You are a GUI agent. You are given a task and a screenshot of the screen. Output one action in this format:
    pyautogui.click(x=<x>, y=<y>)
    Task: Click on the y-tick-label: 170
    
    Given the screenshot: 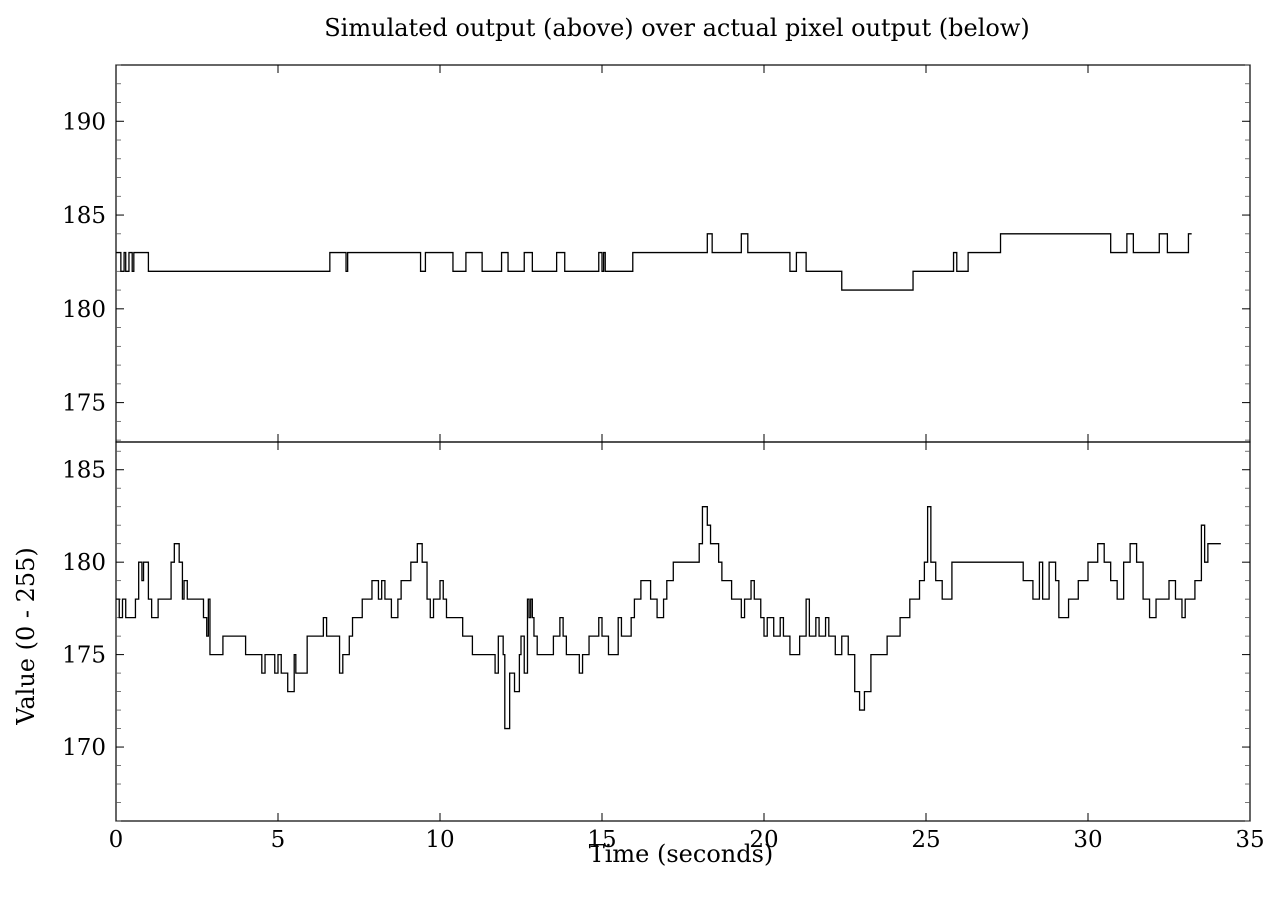 What is the action you would take?
    pyautogui.click(x=84, y=748)
    